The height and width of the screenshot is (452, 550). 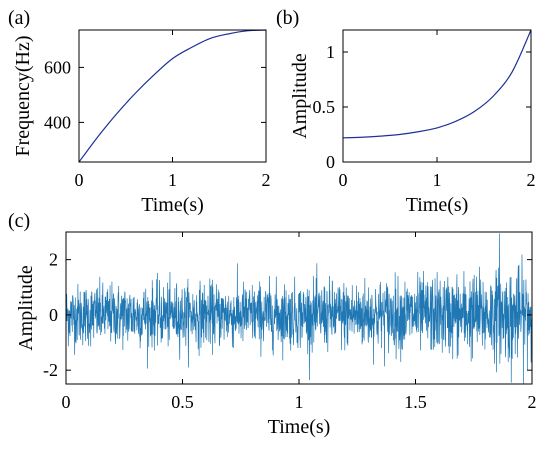 What do you see at coordinates (324, 107) in the screenshot?
I see `y-tick-label: 0.5` at bounding box center [324, 107].